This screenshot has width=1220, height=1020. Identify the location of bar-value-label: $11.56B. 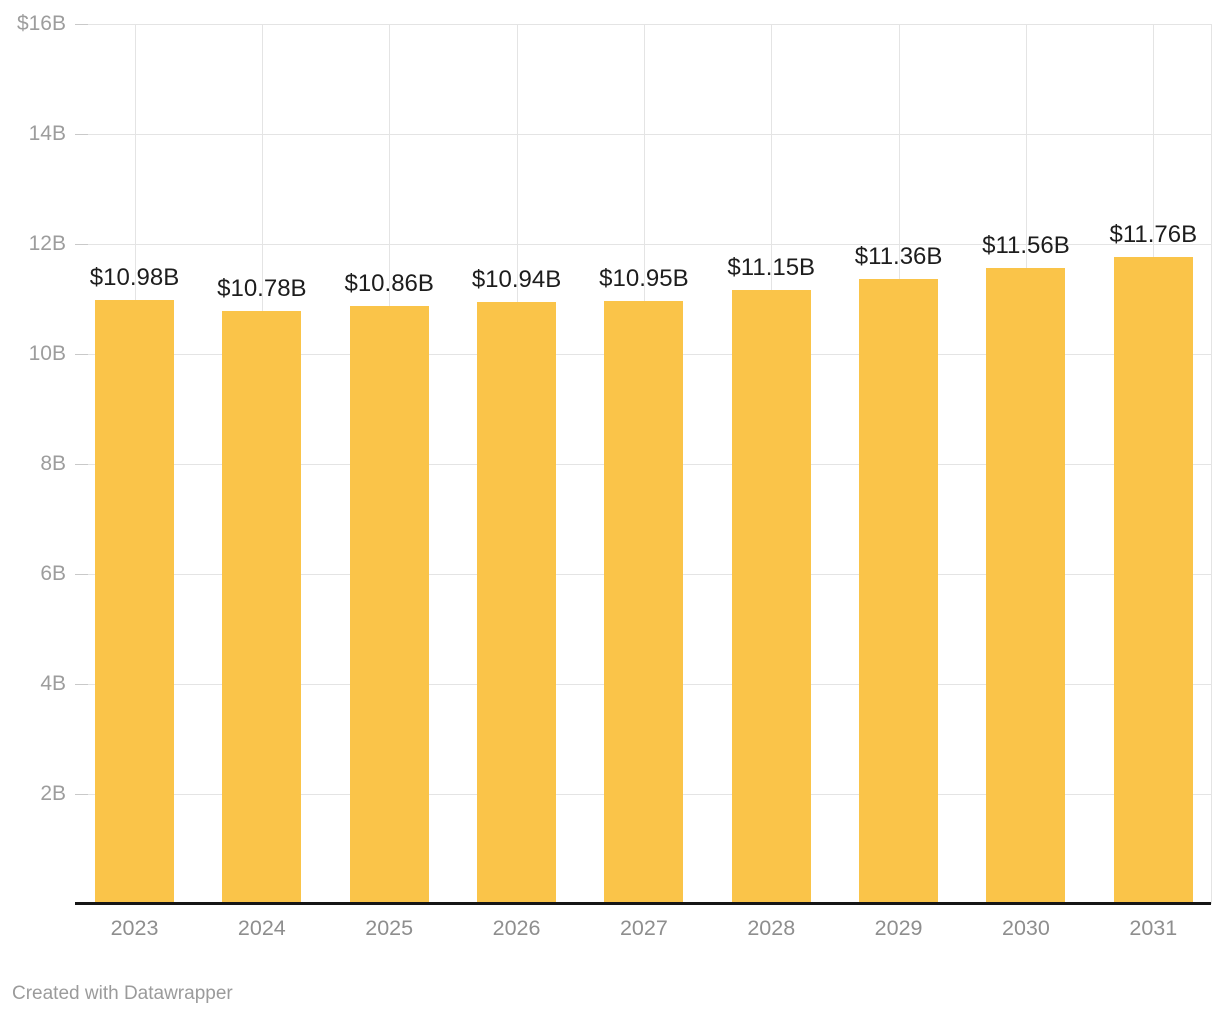
(1026, 245).